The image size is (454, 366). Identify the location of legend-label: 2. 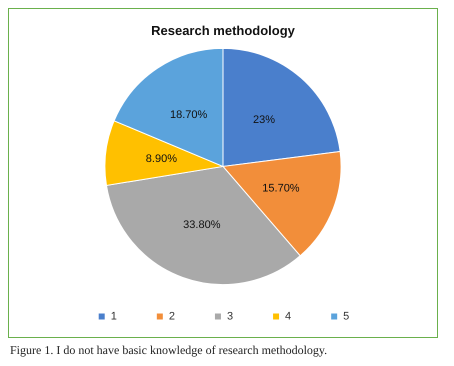
(171, 316).